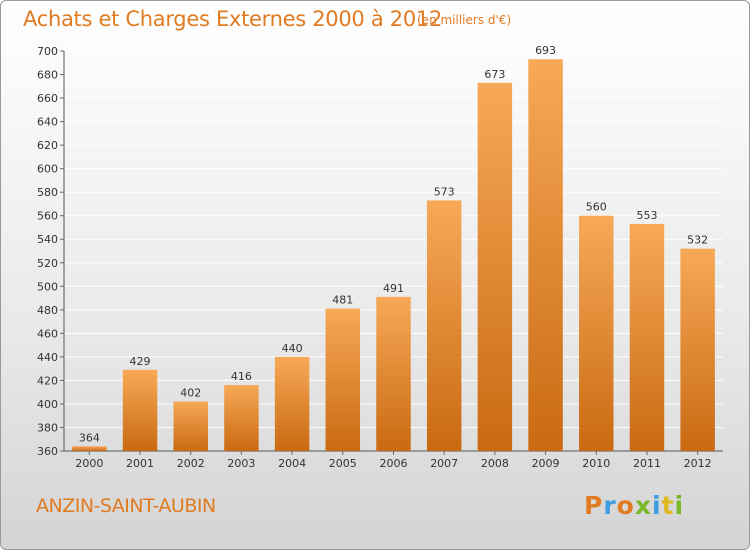 The width and height of the screenshot is (750, 550). What do you see at coordinates (47, 216) in the screenshot?
I see `y-tick-label: 560` at bounding box center [47, 216].